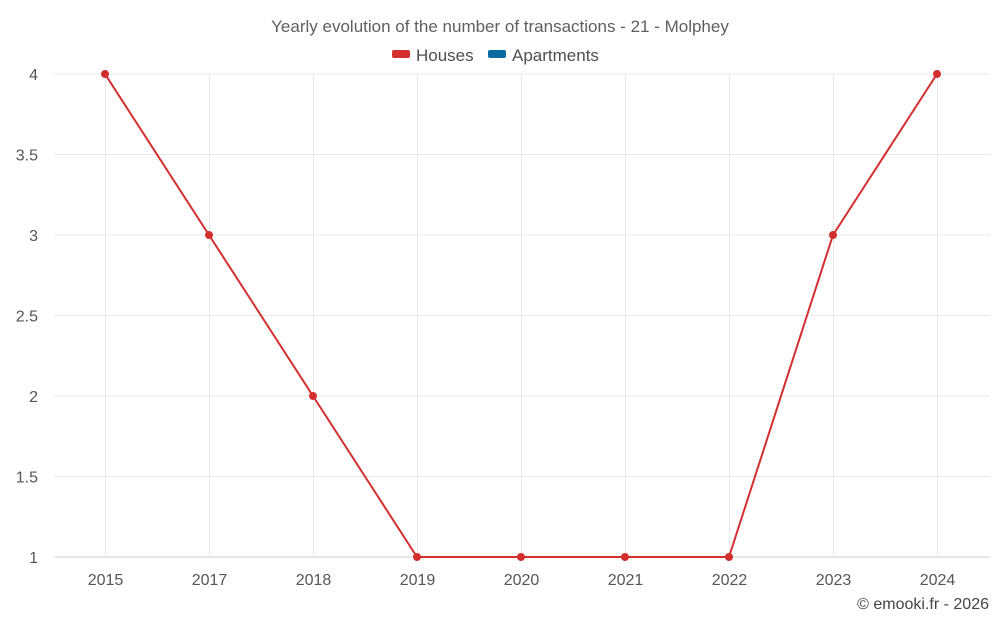  Describe the element at coordinates (834, 580) in the screenshot. I see `x-tick-label: 2023` at that location.